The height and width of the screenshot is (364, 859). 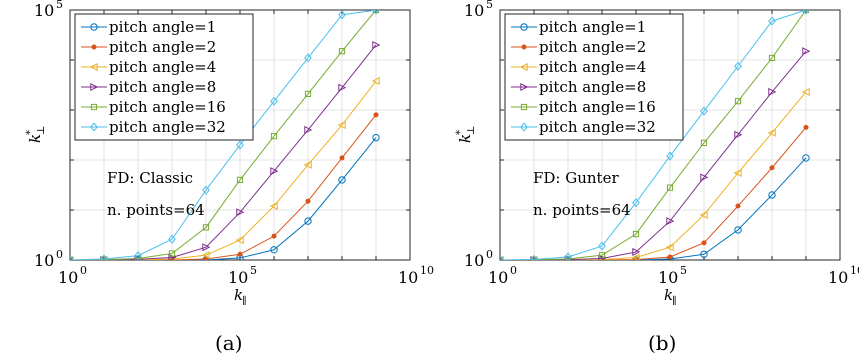 What do you see at coordinates (229, 343) in the screenshot?
I see `subfigure-label: (a)` at bounding box center [229, 343].